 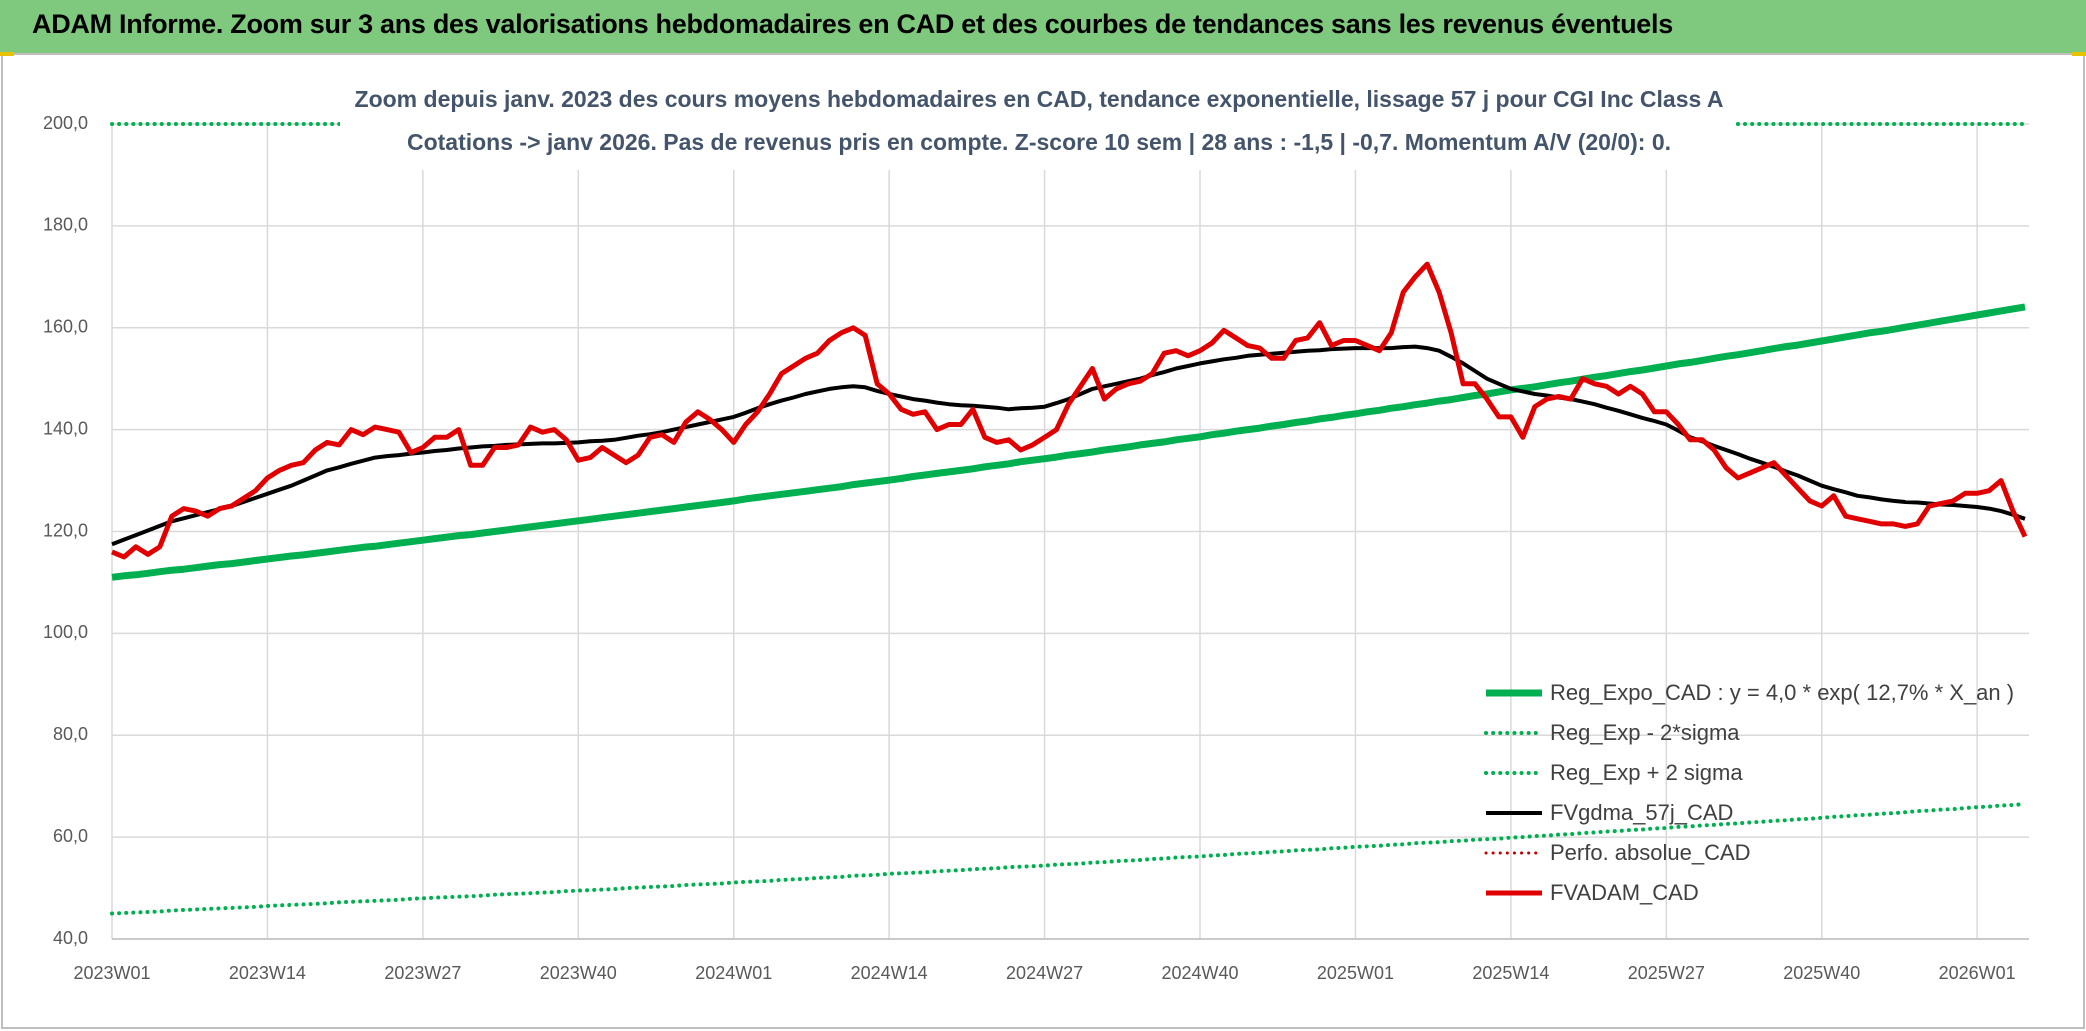 I want to click on x-tick-label: 2024W40, so click(x=1199, y=973).